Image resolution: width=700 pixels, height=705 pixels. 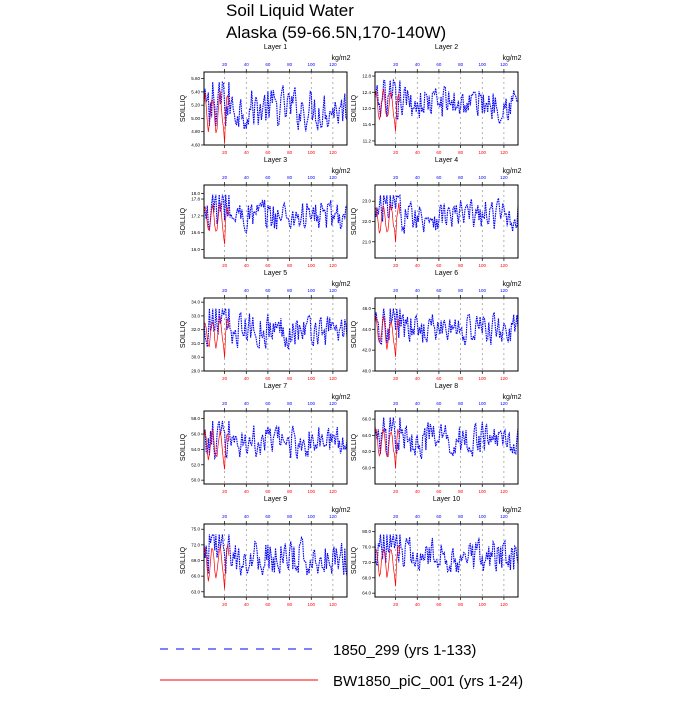 I want to click on y-tick-label: 17.8, so click(x=195, y=199).